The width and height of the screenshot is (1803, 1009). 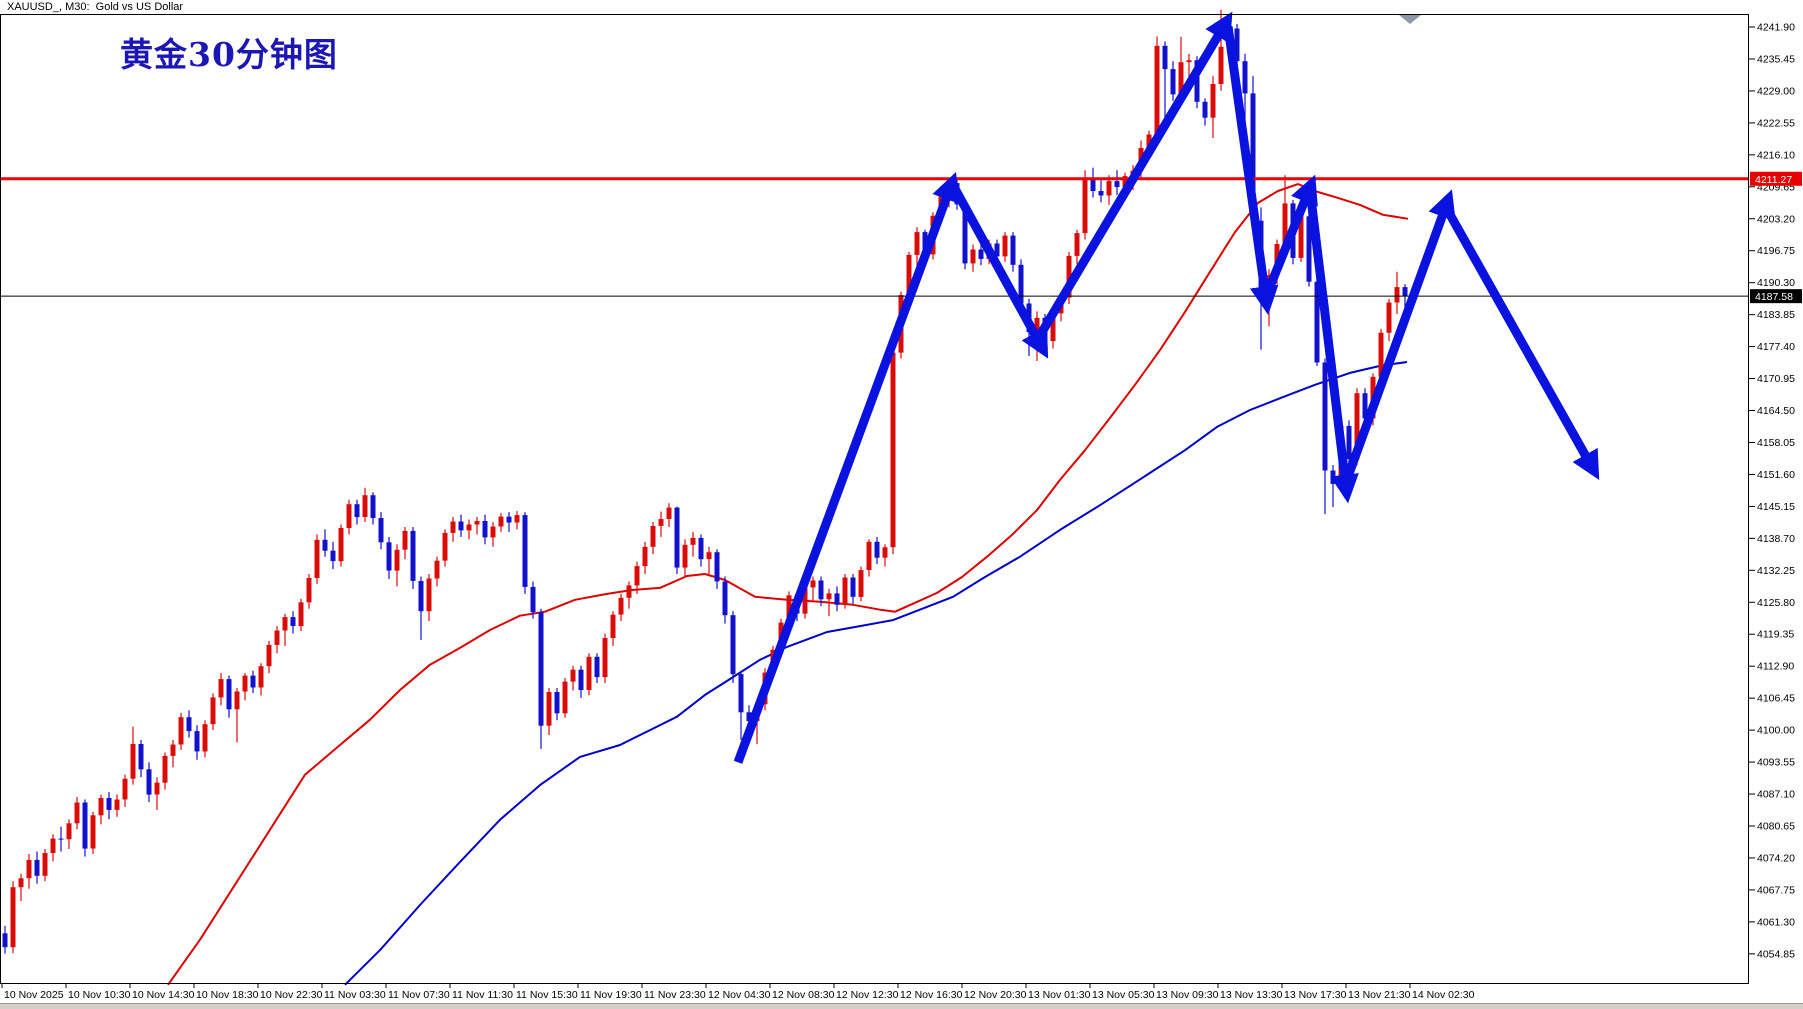 I want to click on svg-text: 4054.85, so click(x=1776, y=954).